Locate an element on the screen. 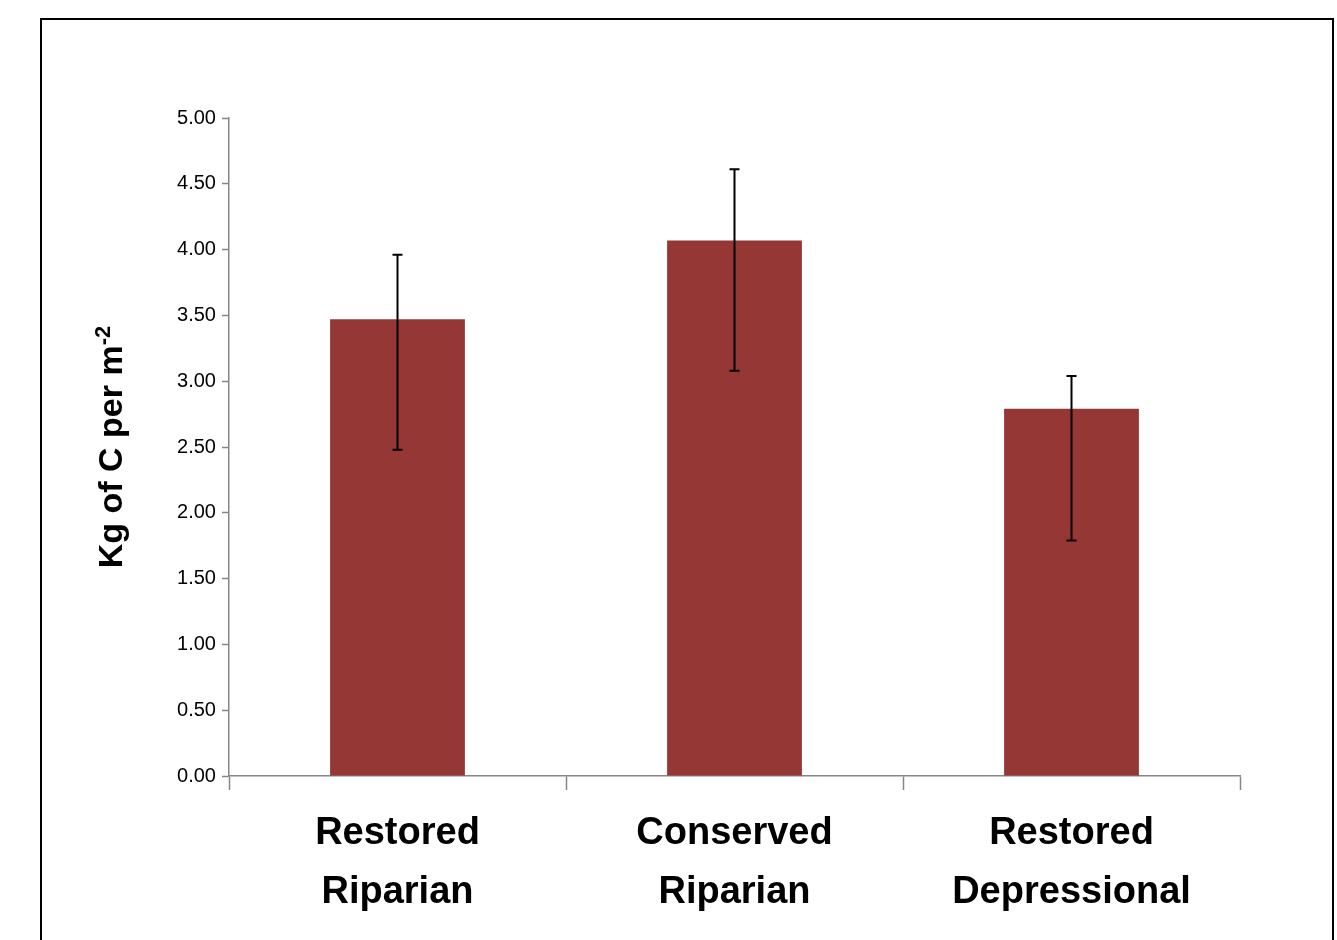 This screenshot has width=1337, height=940. y-tick-label: 3.00 is located at coordinates (196, 379).